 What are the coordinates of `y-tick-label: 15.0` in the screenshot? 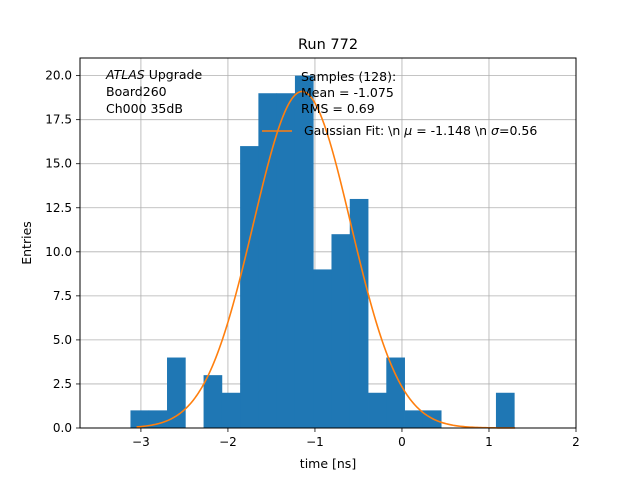 It's located at (58, 164).